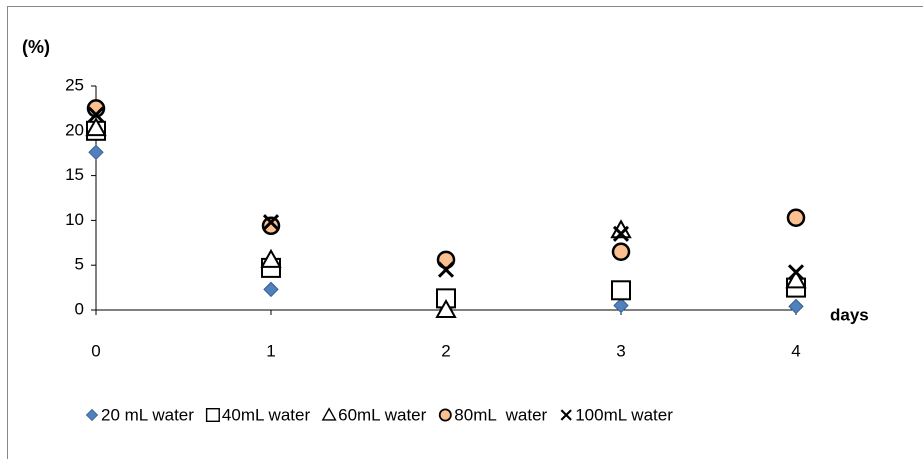  I want to click on x-tick-label: 1, so click(270, 350).